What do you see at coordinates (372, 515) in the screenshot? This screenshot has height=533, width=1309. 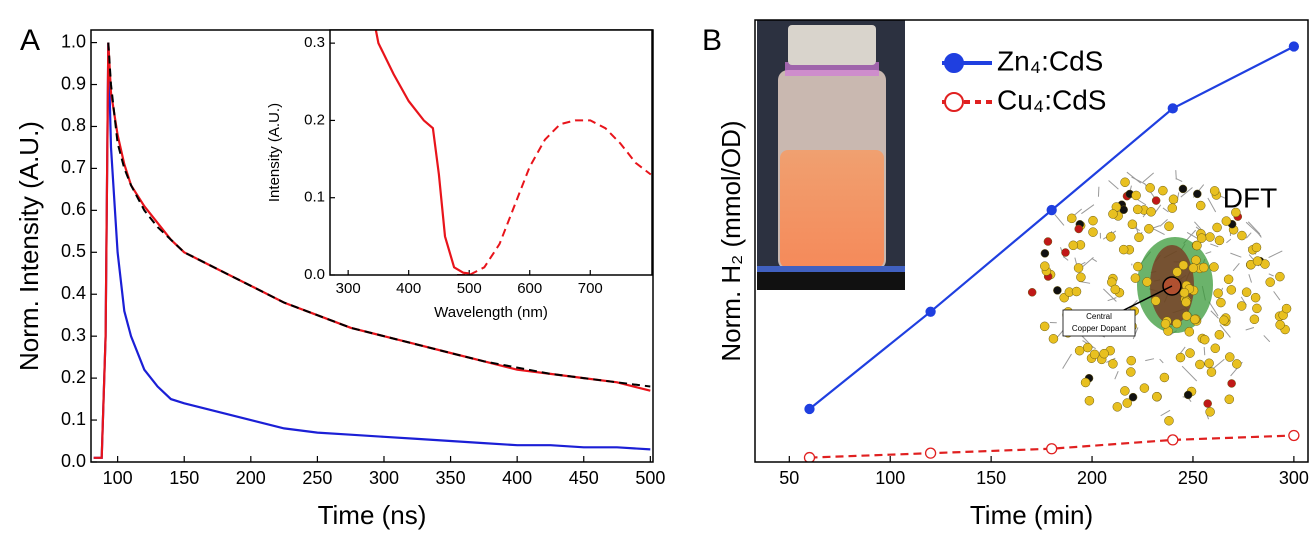 I see `x-axis-label: Time (ns)` at bounding box center [372, 515].